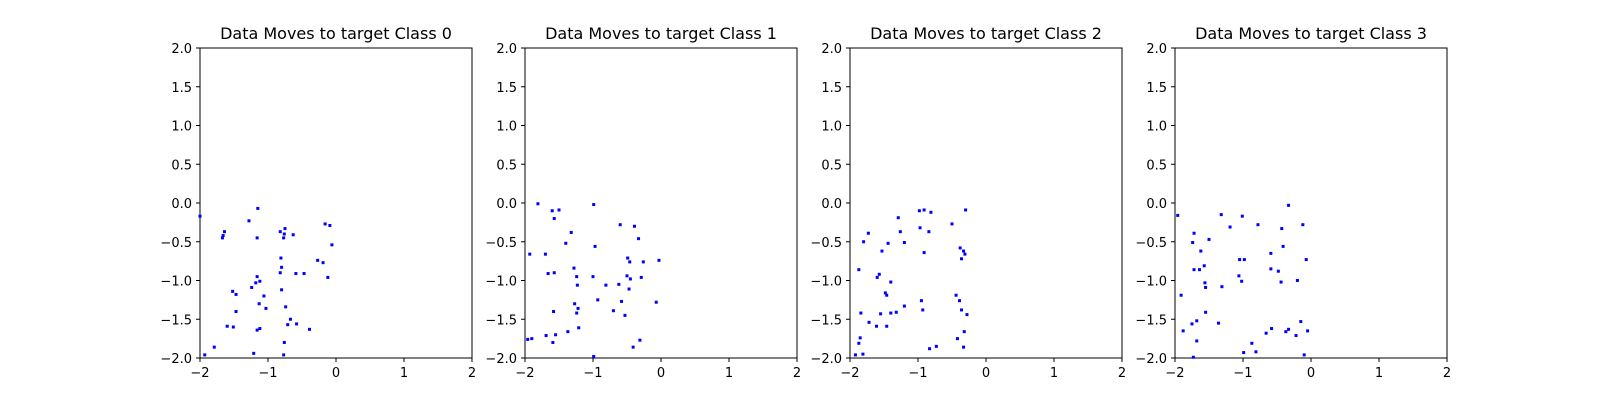 This screenshot has width=1600, height=400. I want to click on panel-title: Data Moves to target Class 2, so click(986, 33).